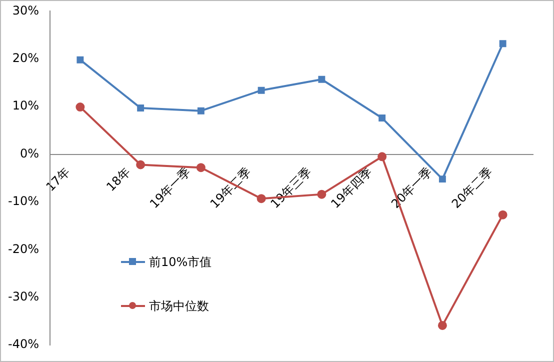 This screenshot has width=554, height=362. I want to click on x-tick-label: 19年一季, so click(170, 187).